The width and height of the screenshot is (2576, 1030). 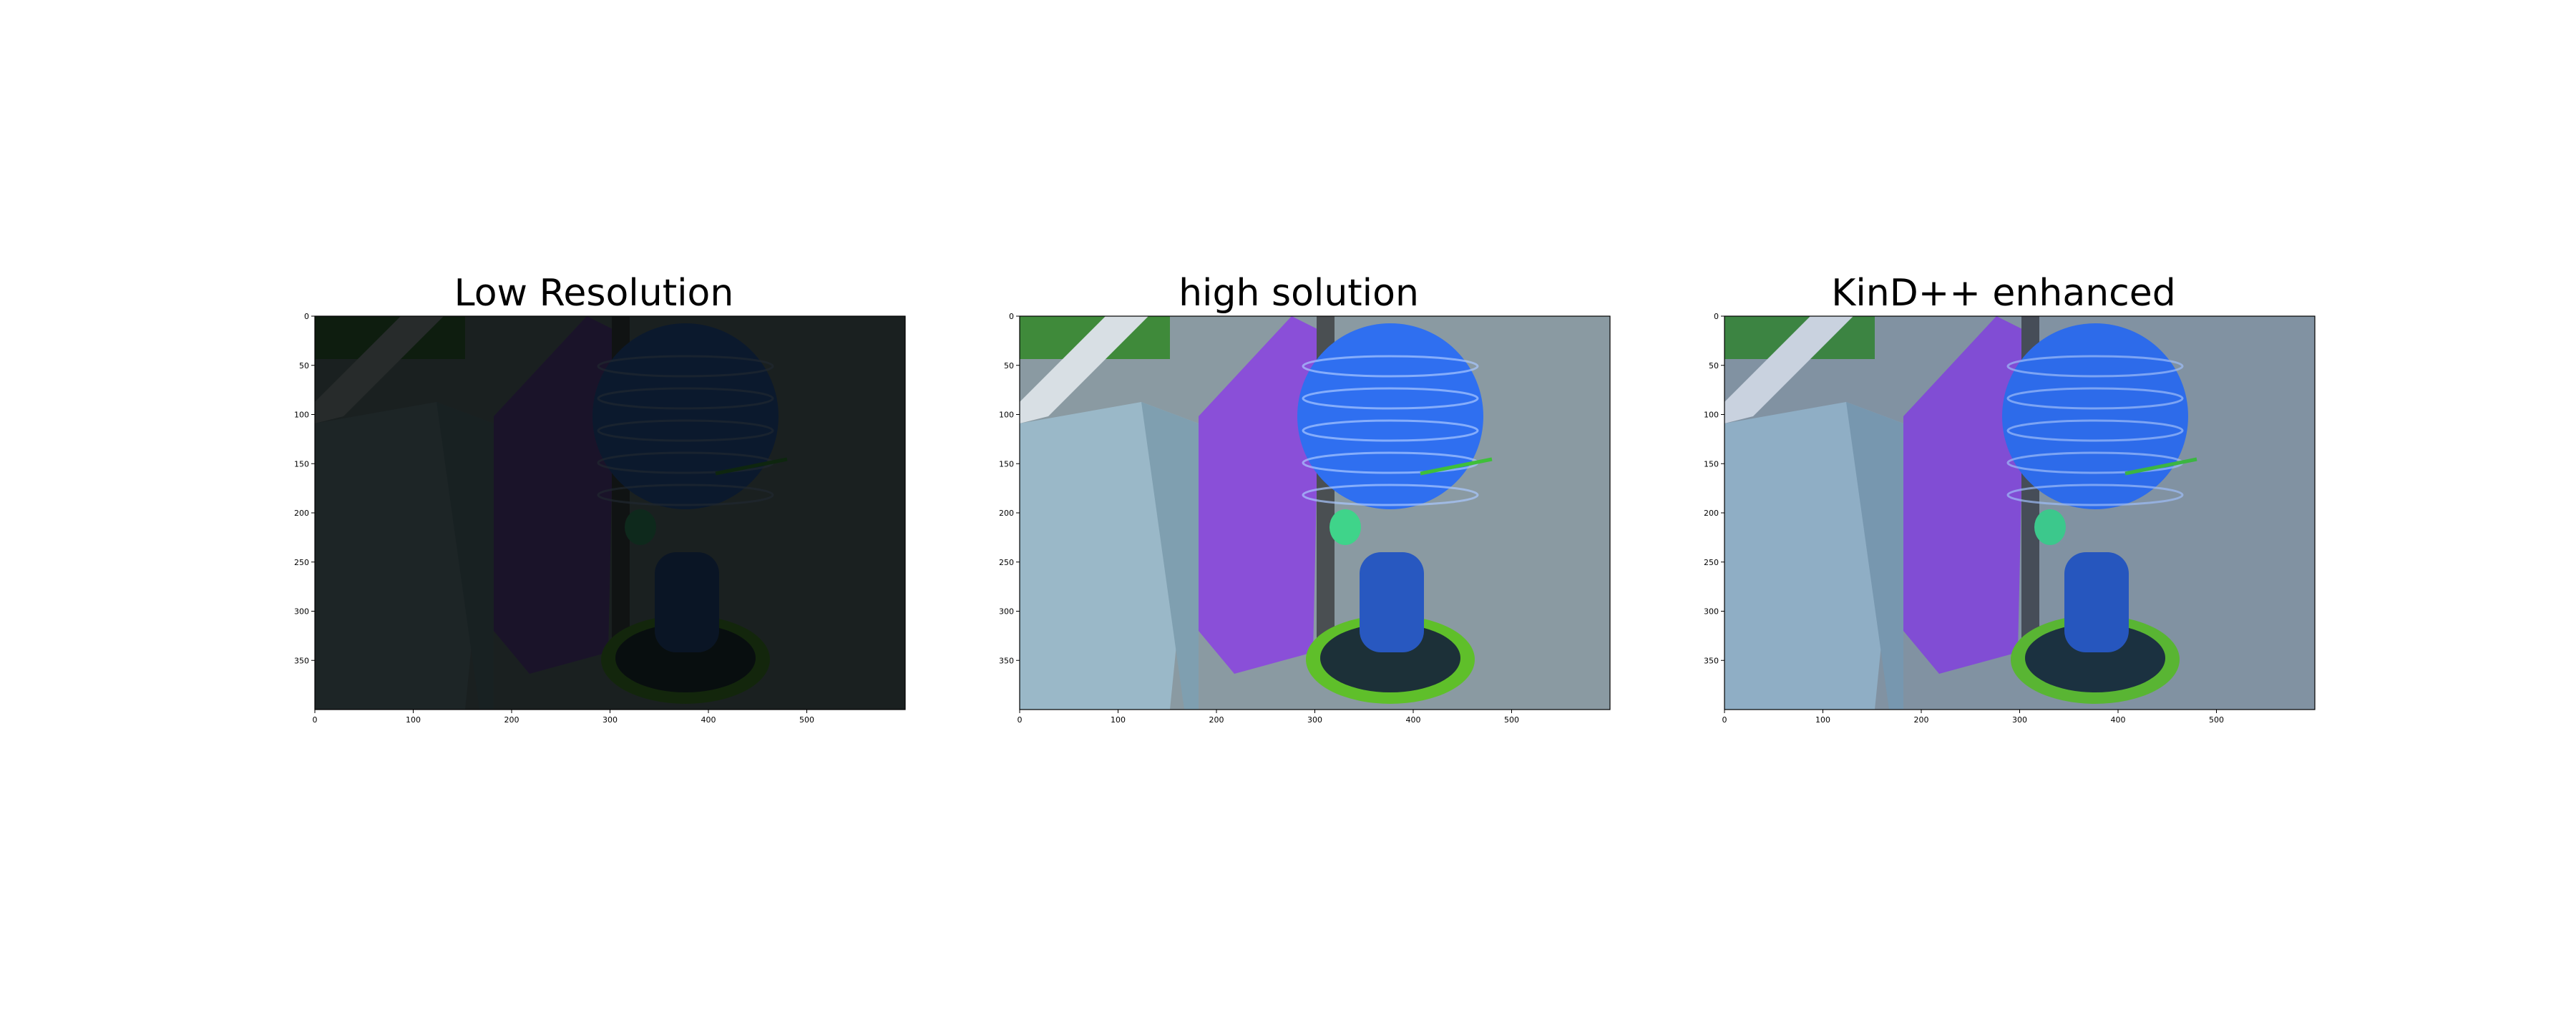 What do you see at coordinates (2003, 293) in the screenshot?
I see `panel-title: KinD++ enhanced` at bounding box center [2003, 293].